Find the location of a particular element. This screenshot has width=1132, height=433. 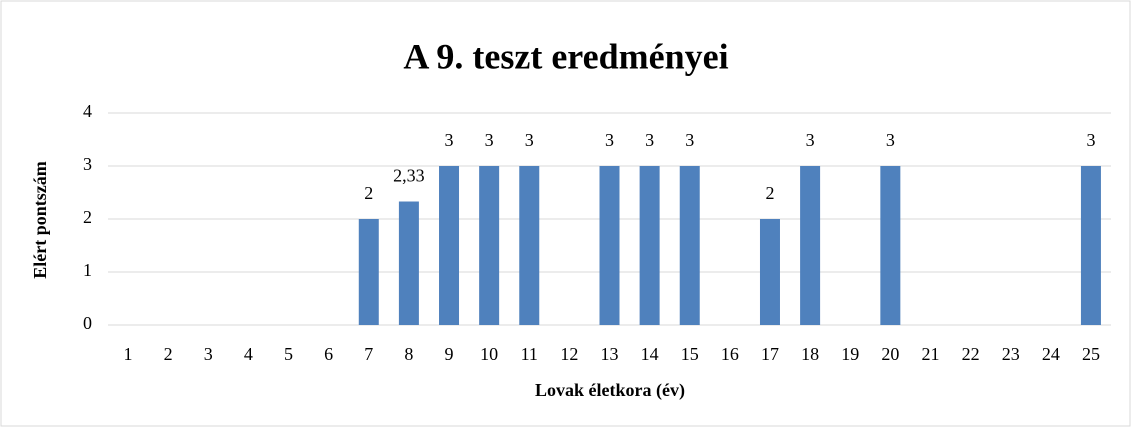

x-tick-label: 18 is located at coordinates (810, 354).